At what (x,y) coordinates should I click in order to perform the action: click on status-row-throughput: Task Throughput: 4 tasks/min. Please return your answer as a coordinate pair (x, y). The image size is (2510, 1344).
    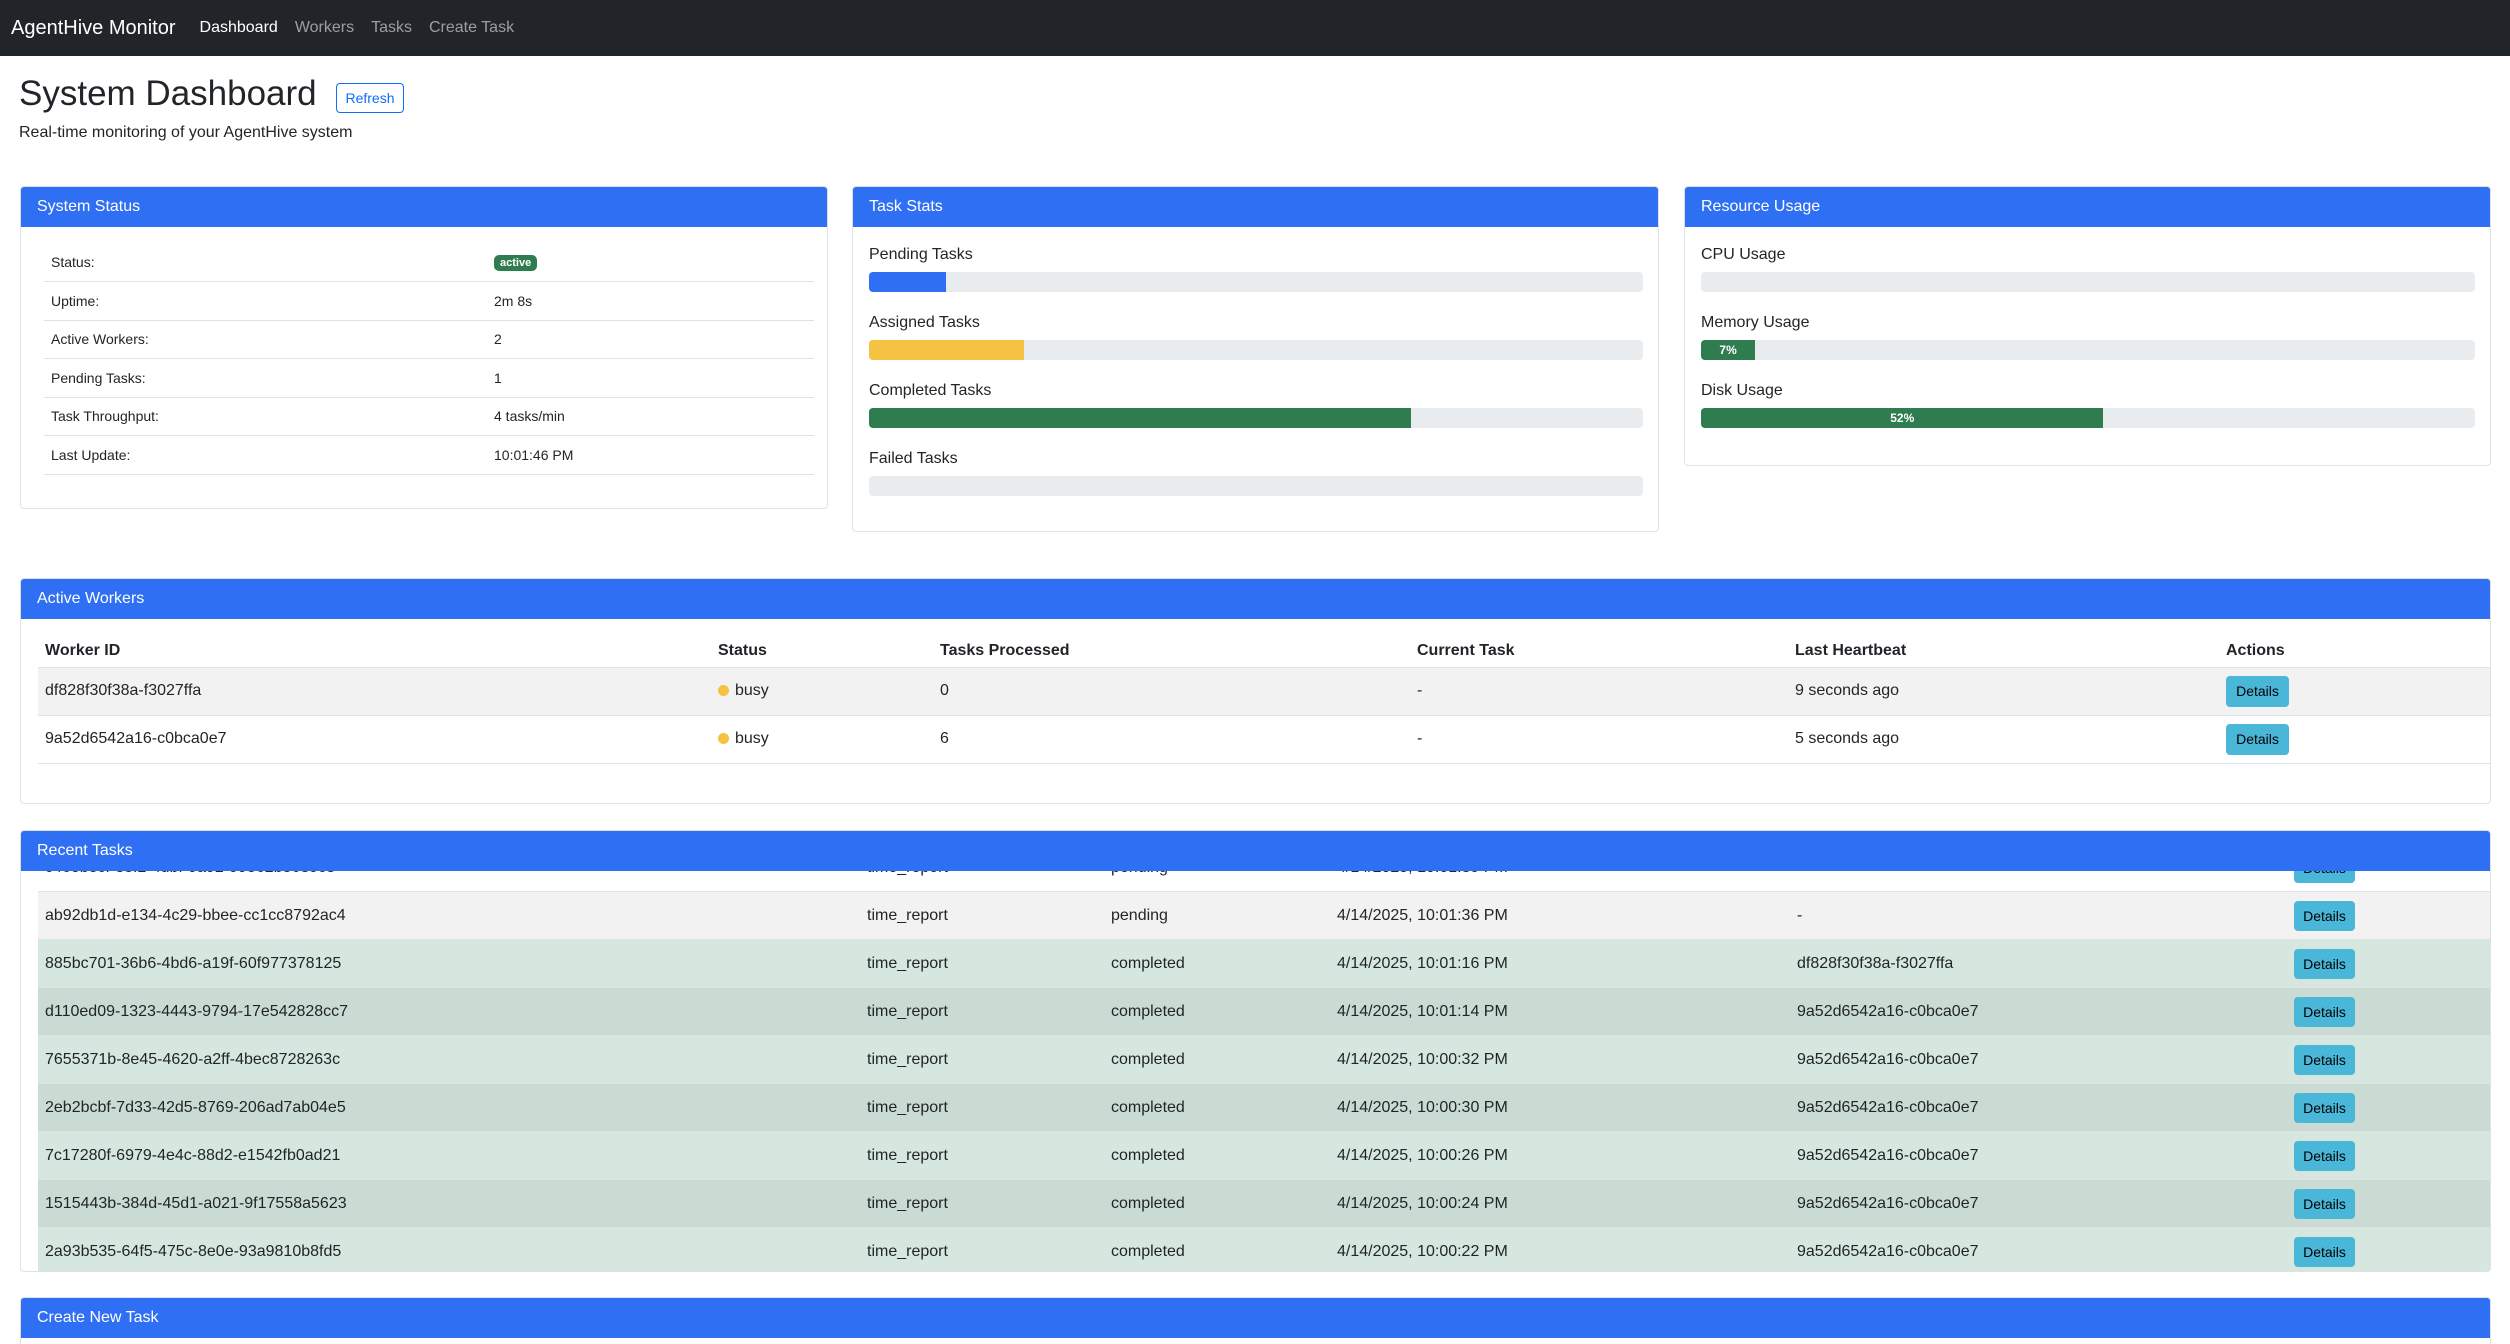
    Looking at the image, I should click on (429, 416).